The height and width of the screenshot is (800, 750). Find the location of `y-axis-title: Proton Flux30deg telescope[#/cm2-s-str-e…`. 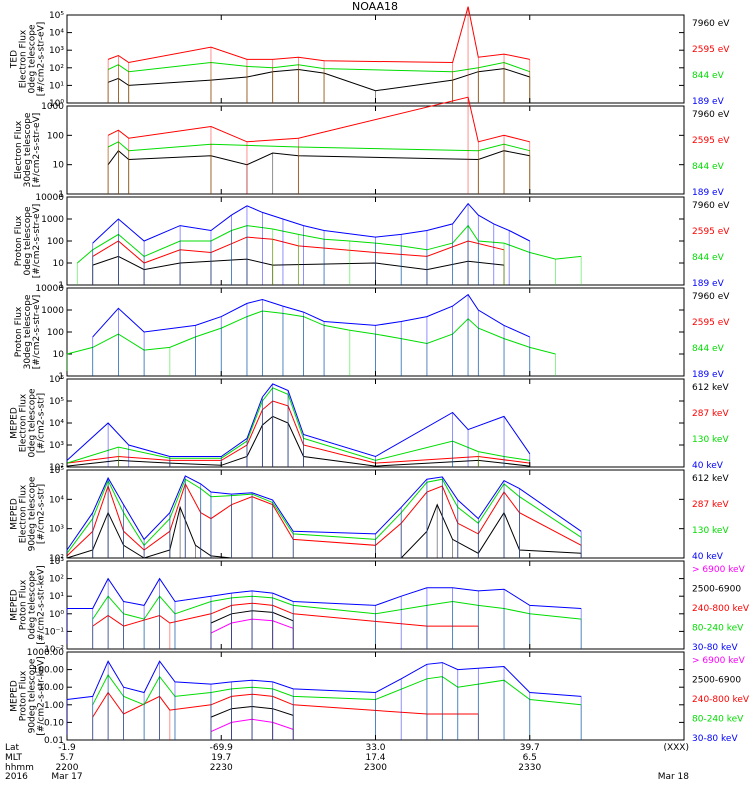

y-axis-title: Proton Flux30deg telescope[#/cm2-s-str-e… is located at coordinates (28, 331).